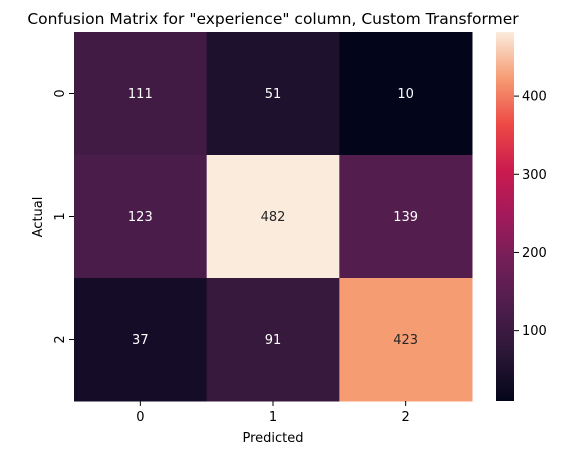  I want to click on cell-value-label-r1-c1: 482, so click(273, 217).